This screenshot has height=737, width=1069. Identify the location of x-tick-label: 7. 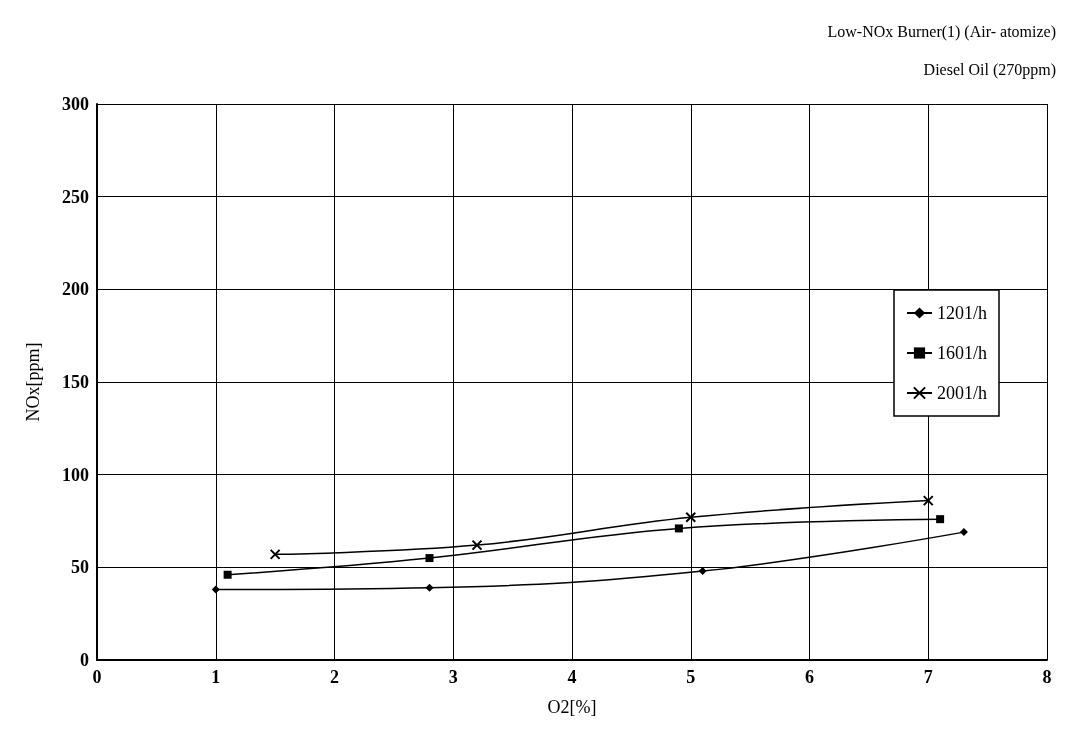
(928, 677).